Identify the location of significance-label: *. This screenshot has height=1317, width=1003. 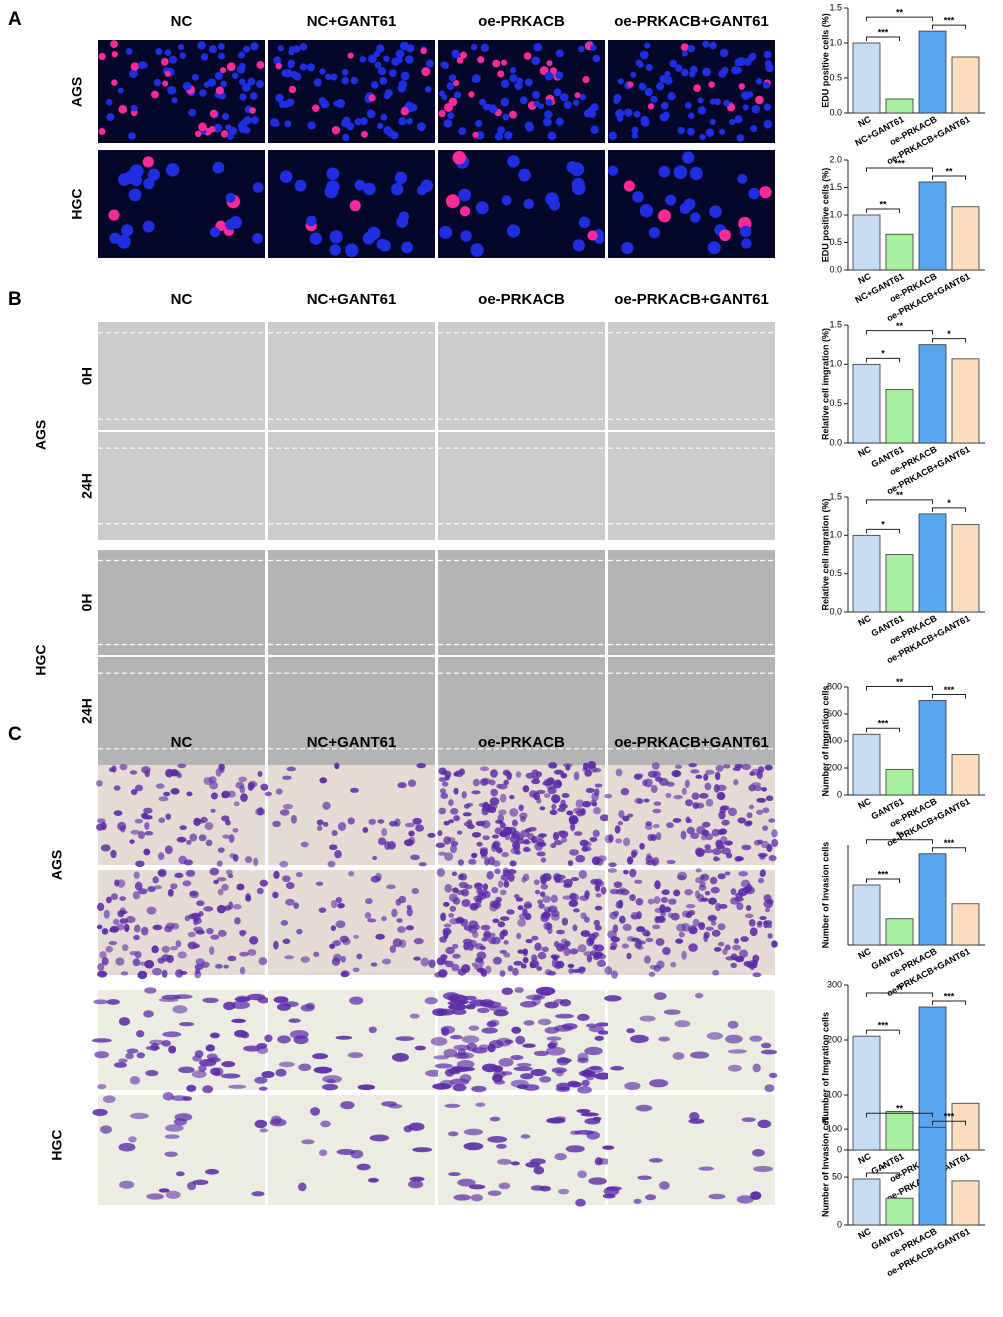
(949, 503).